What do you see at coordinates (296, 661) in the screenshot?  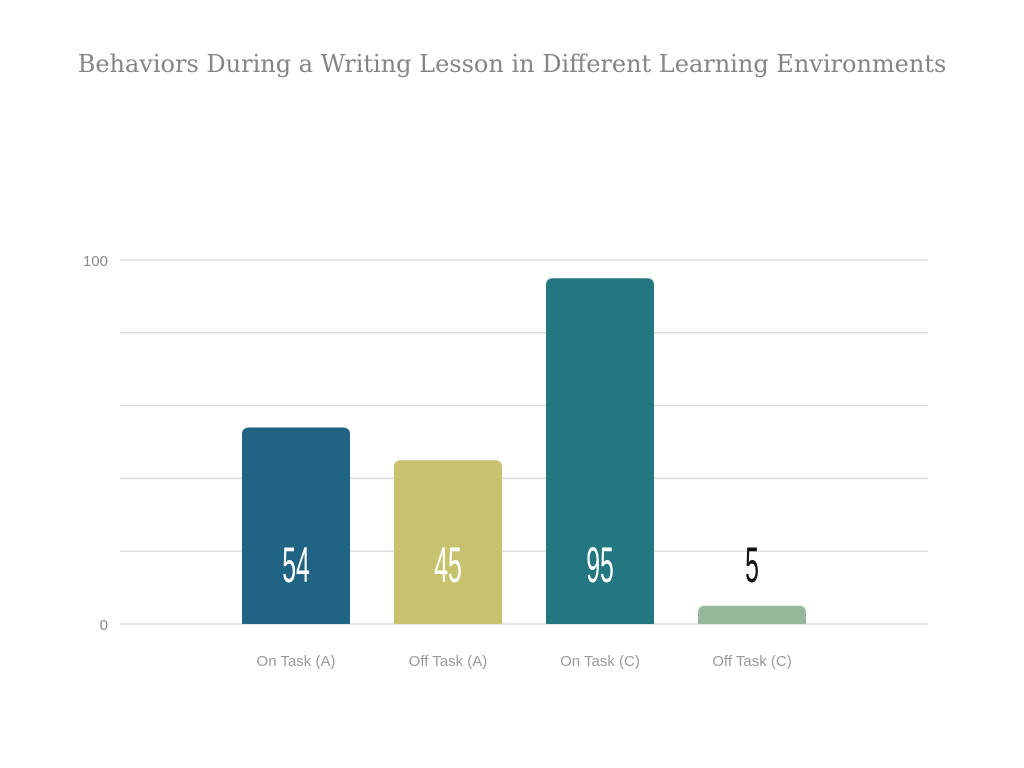 I see `category-label: On Task (A)` at bounding box center [296, 661].